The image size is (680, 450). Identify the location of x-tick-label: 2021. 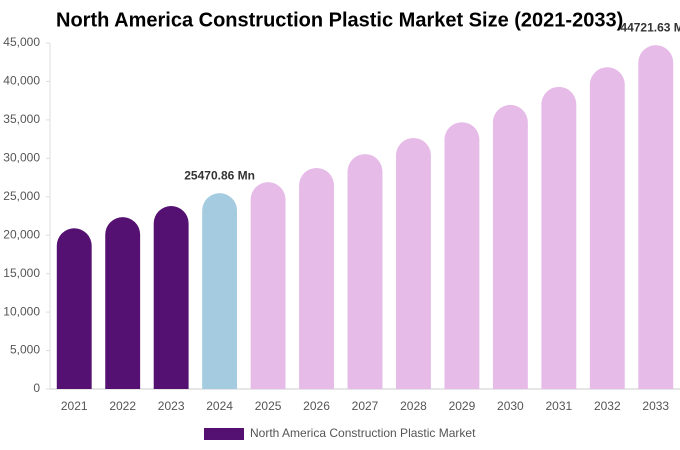
(74, 406).